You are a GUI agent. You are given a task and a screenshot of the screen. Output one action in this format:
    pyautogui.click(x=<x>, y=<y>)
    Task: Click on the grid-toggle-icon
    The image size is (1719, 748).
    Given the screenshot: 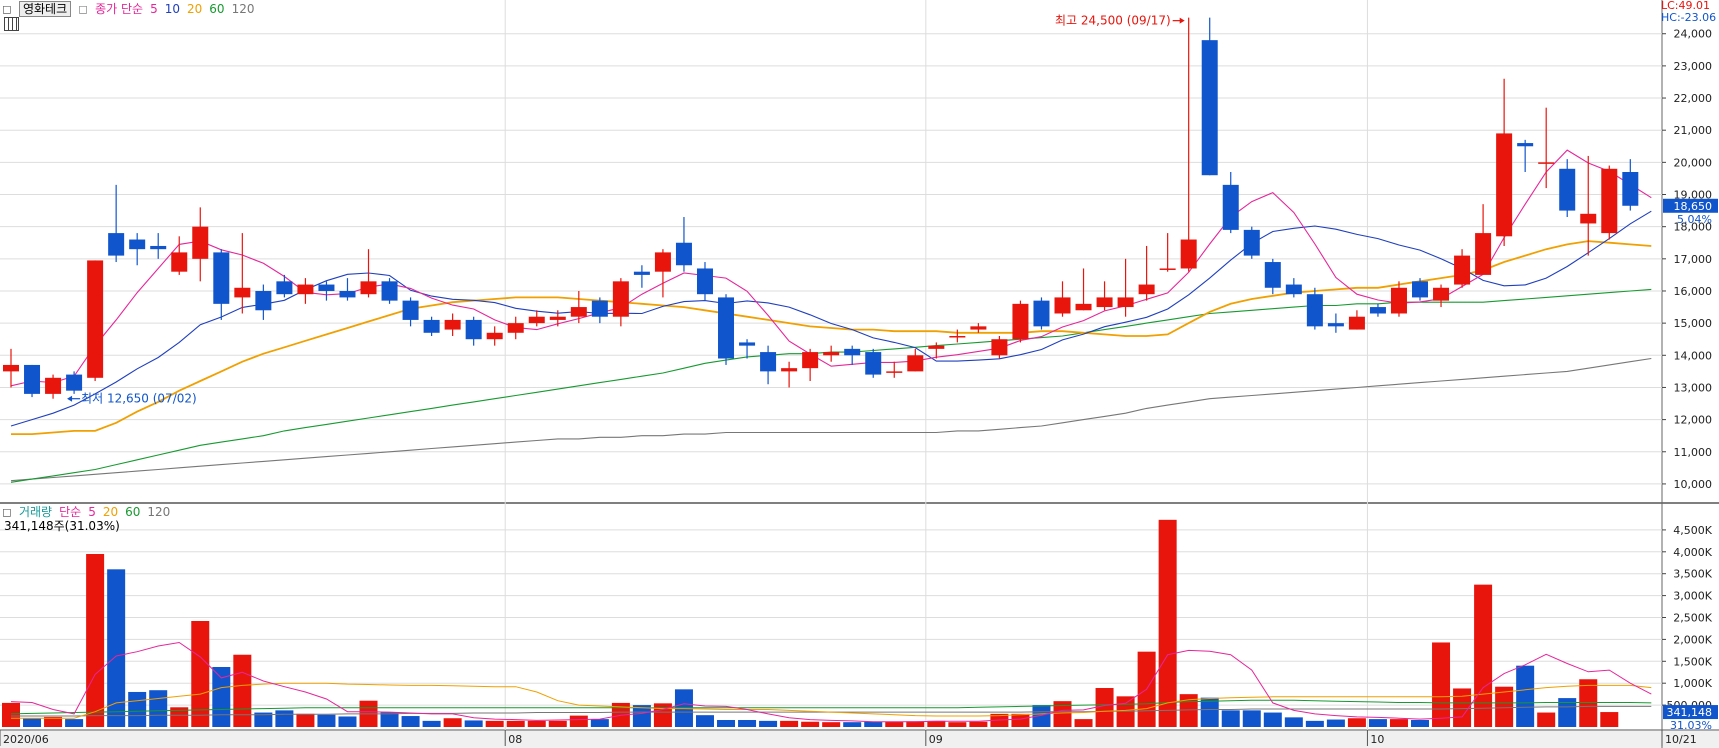 What is the action you would take?
    pyautogui.click(x=11, y=24)
    